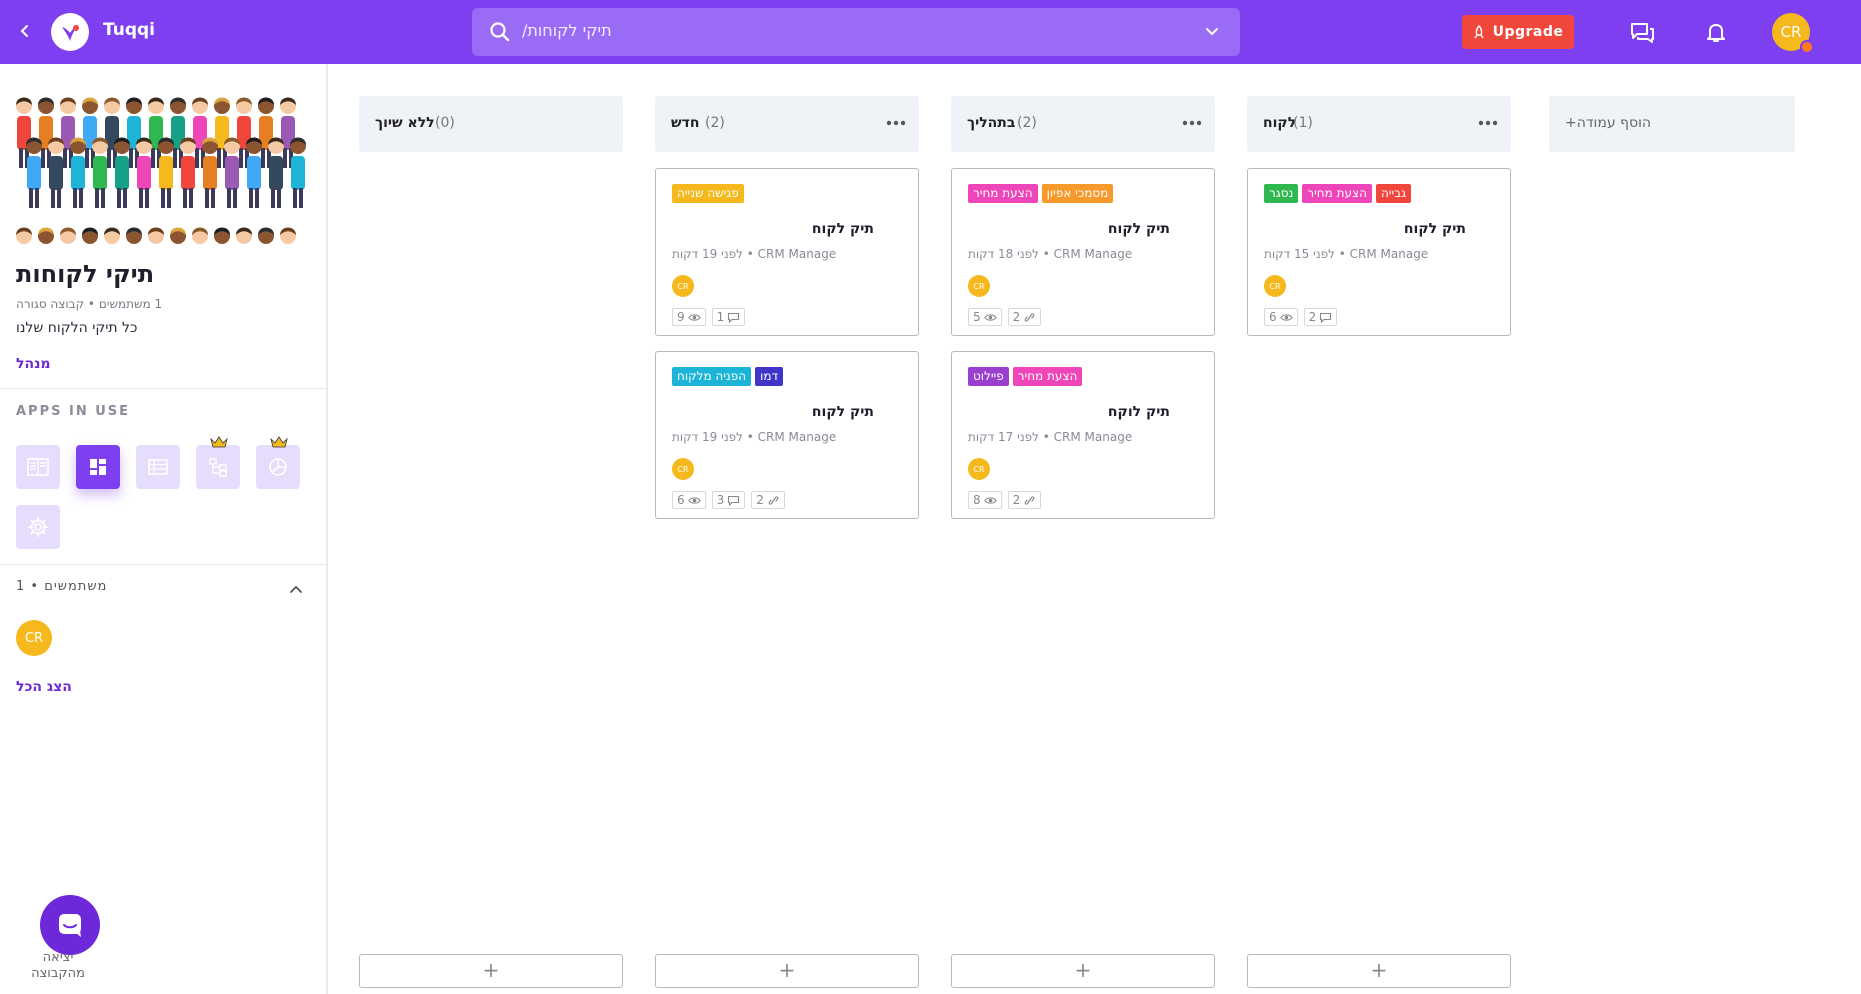 This screenshot has height=994, width=1861. Describe the element at coordinates (445, 123) in the screenshot. I see `column-count: (0)` at that location.